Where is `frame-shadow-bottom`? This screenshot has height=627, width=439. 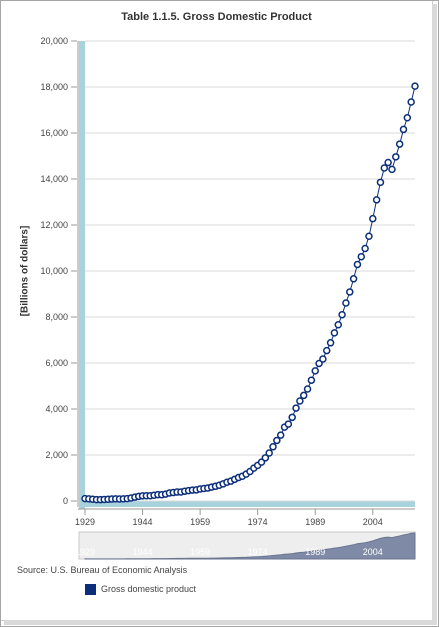 frame-shadow-bottom is located at coordinates (220, 622).